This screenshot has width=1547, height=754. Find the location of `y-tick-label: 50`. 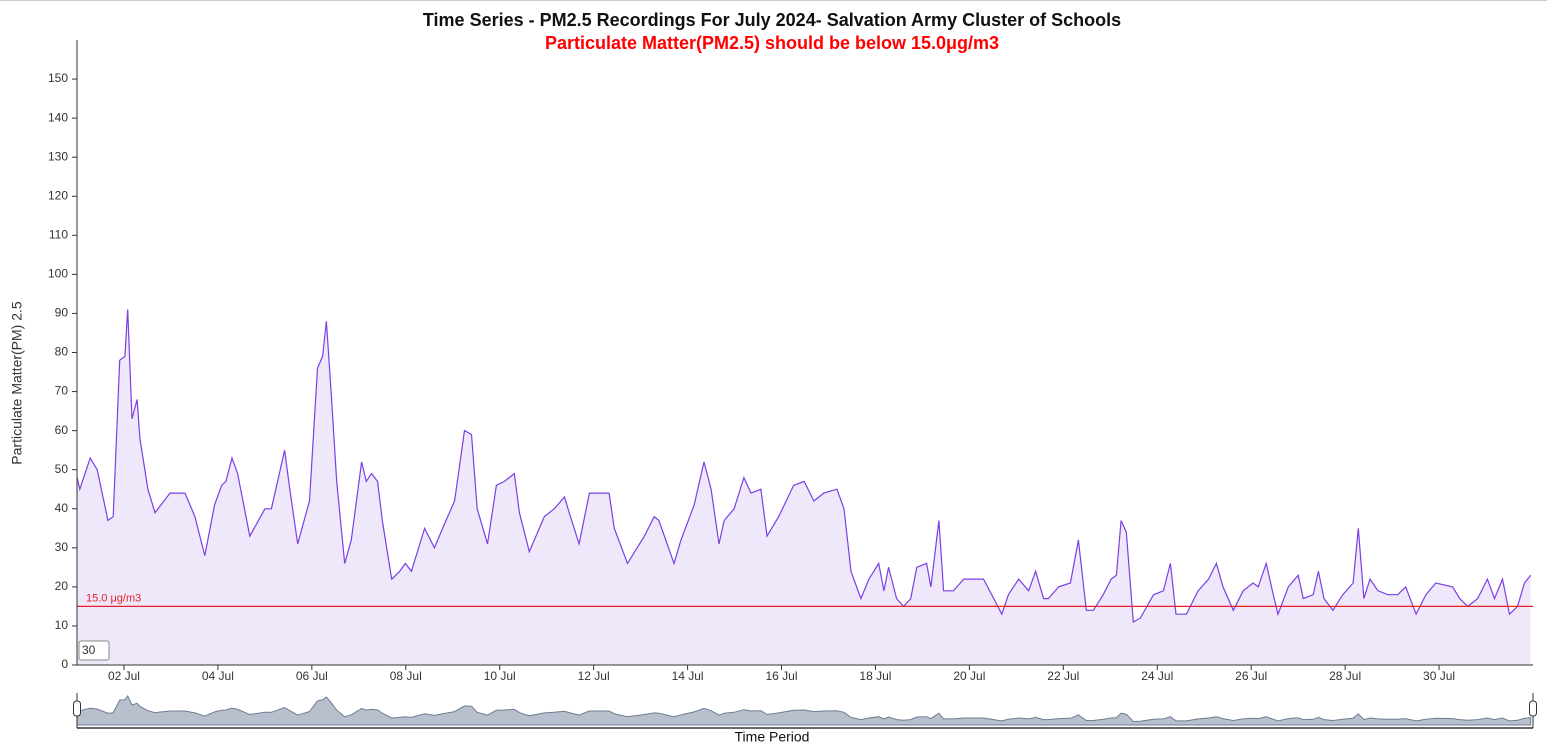

y-tick-label: 50 is located at coordinates (62, 469).